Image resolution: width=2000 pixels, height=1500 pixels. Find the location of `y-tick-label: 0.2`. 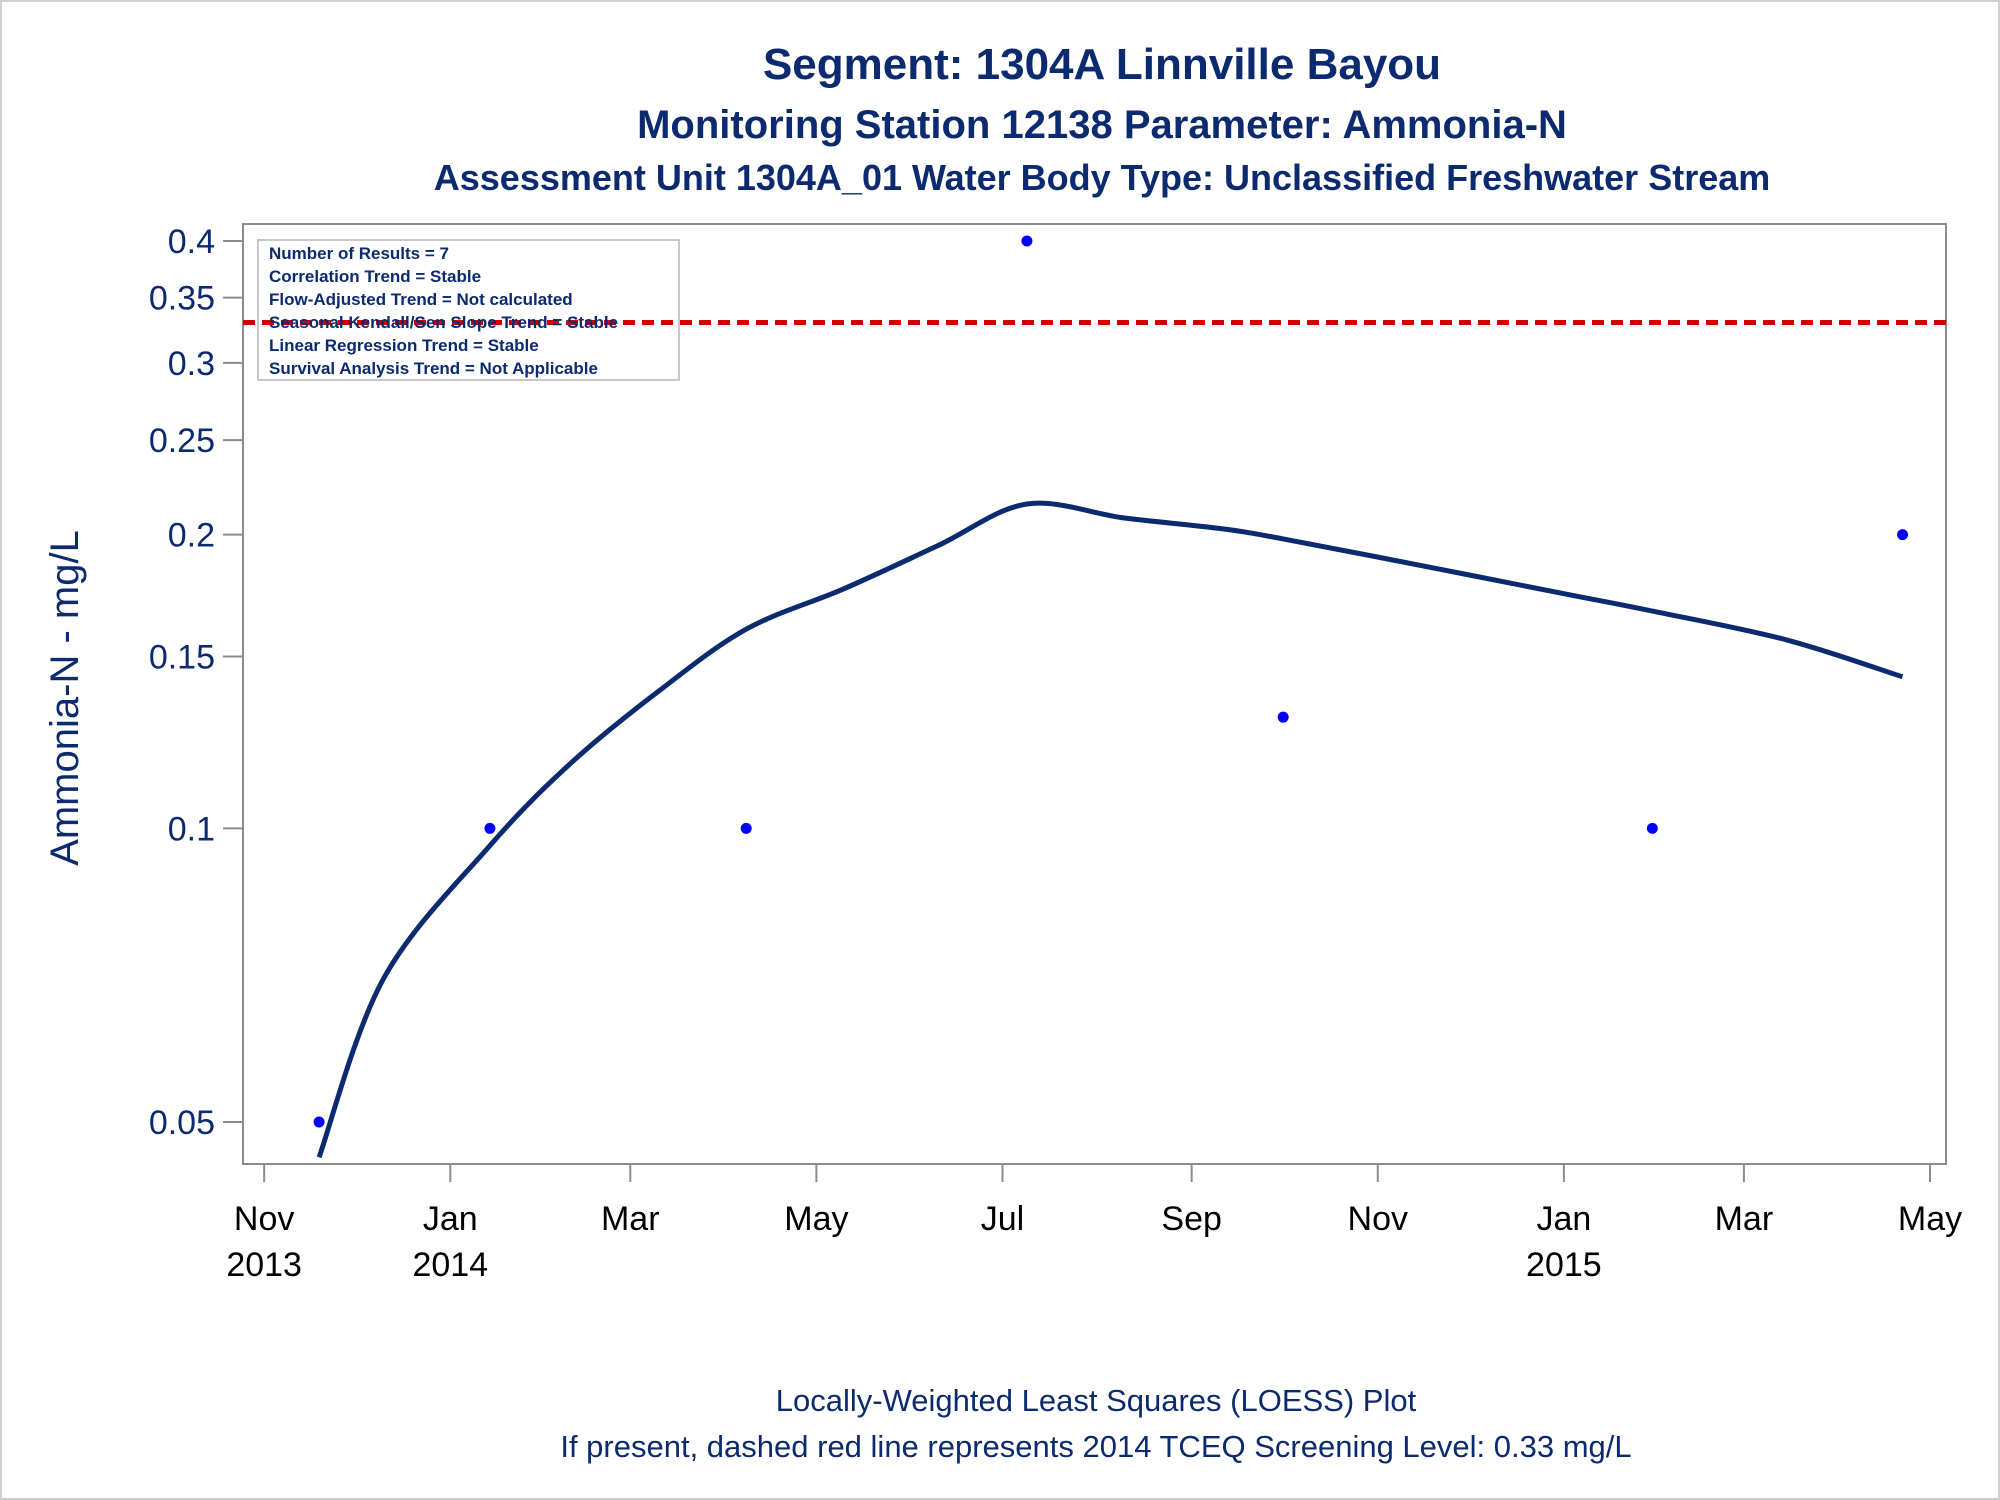

y-tick-label: 0.2 is located at coordinates (191, 536).